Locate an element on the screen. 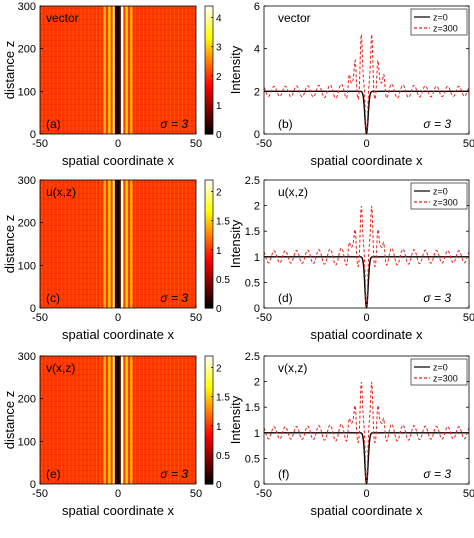 The height and width of the screenshot is (538, 474). y-tick-label: 200 is located at coordinates (27, 400).